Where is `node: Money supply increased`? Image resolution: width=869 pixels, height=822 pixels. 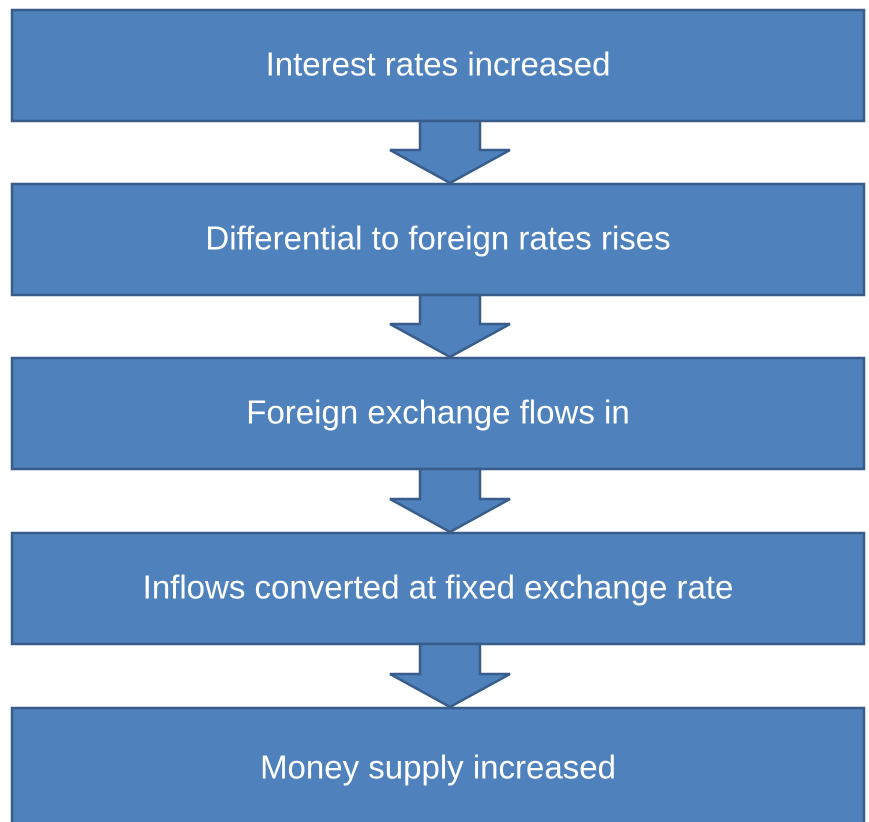 node: Money supply increased is located at coordinates (438, 764).